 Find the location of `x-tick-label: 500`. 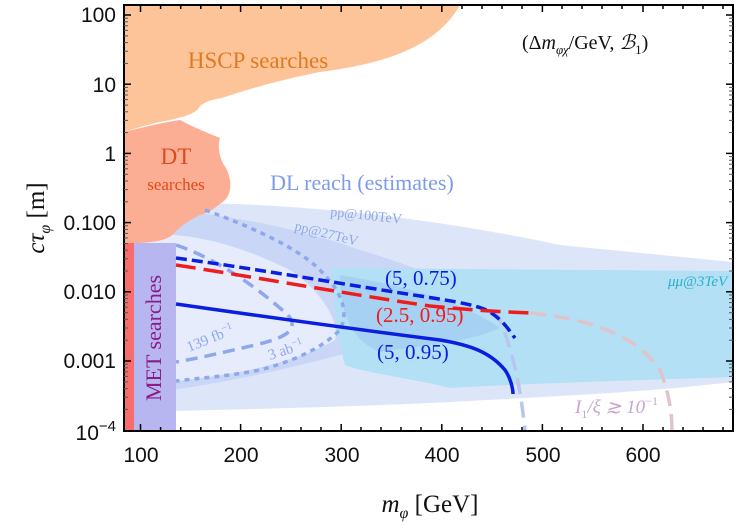

x-tick-label: 500 is located at coordinates (542, 455).